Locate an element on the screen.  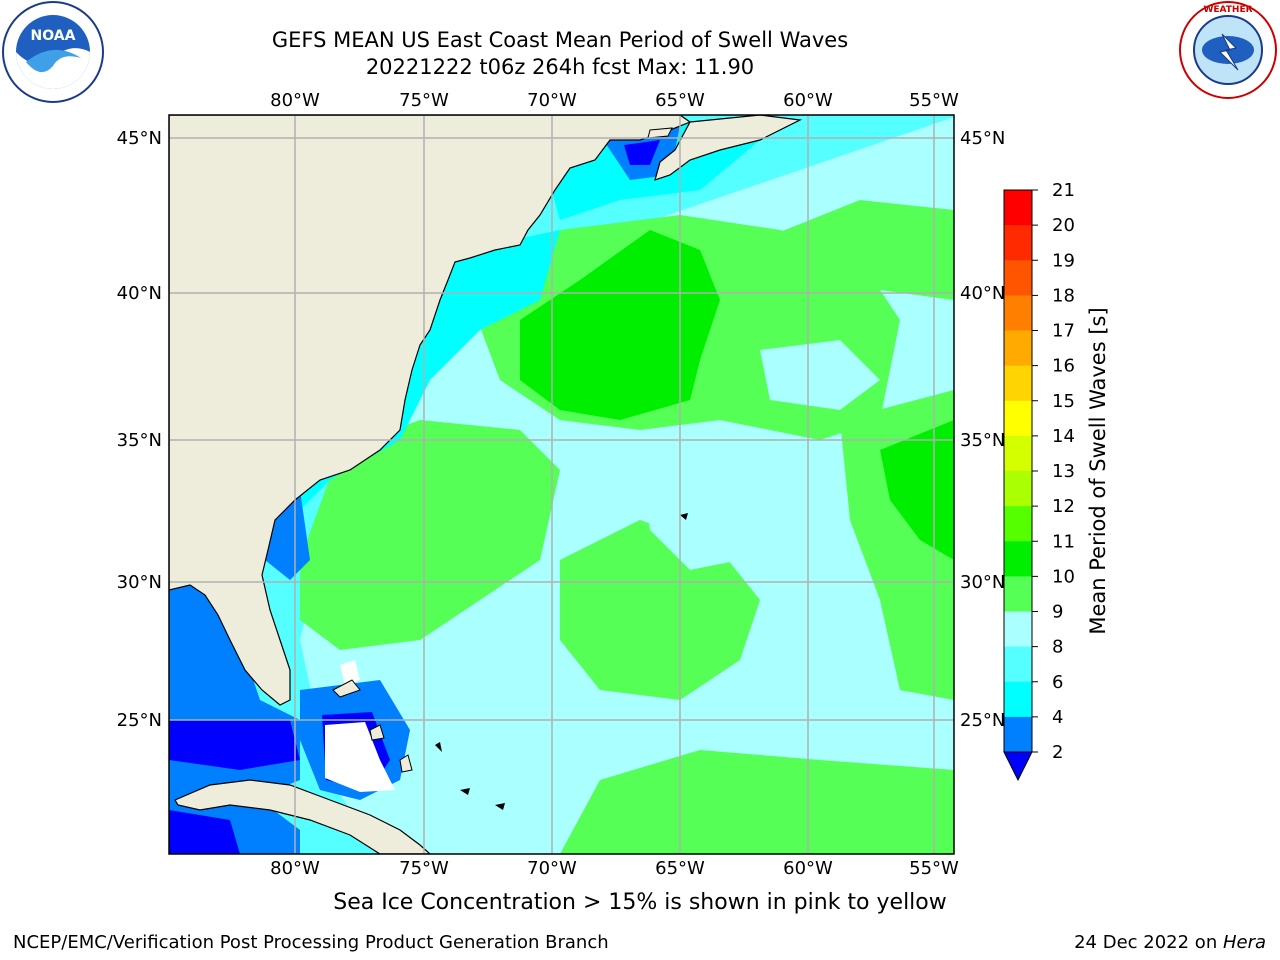
lat-label-right: 35°N is located at coordinates (982, 440).